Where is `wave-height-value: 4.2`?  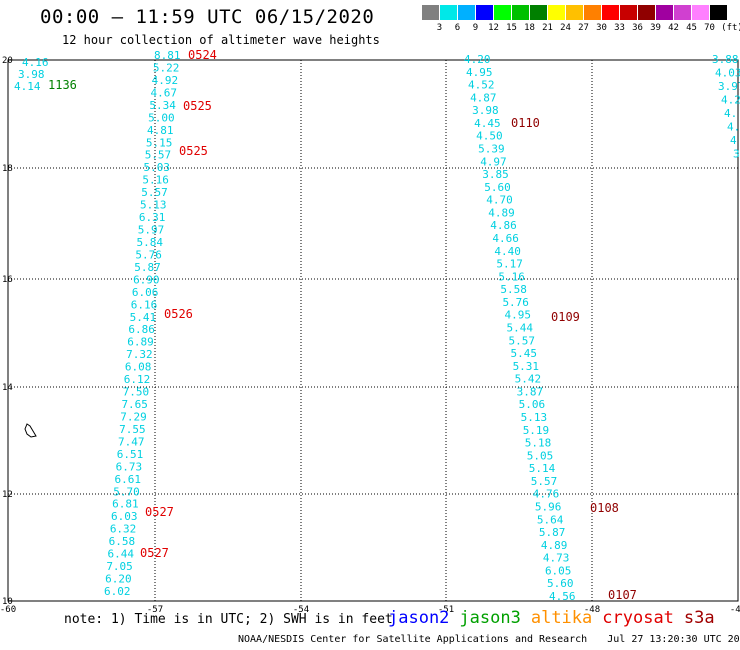
wave-height-value: 4.2 is located at coordinates (730, 100).